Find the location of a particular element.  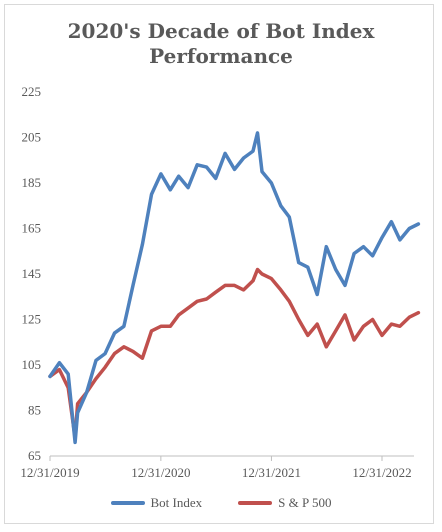

legend-label-bot-index: Bot Index is located at coordinates (176, 502).